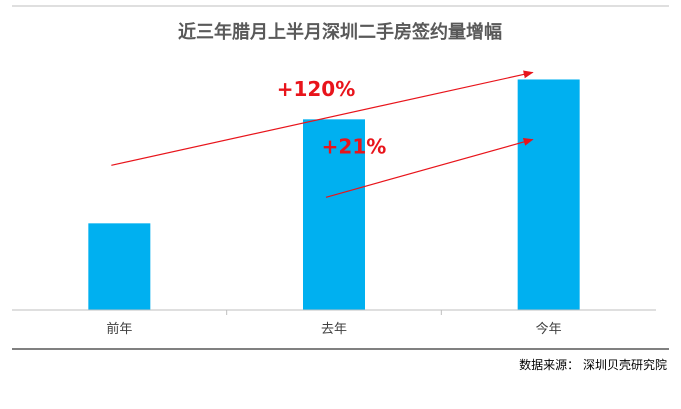 The width and height of the screenshot is (681, 409). Describe the element at coordinates (593, 364) in the screenshot. I see `source-note: 数据来源： 深圳贝壳研究院` at that location.